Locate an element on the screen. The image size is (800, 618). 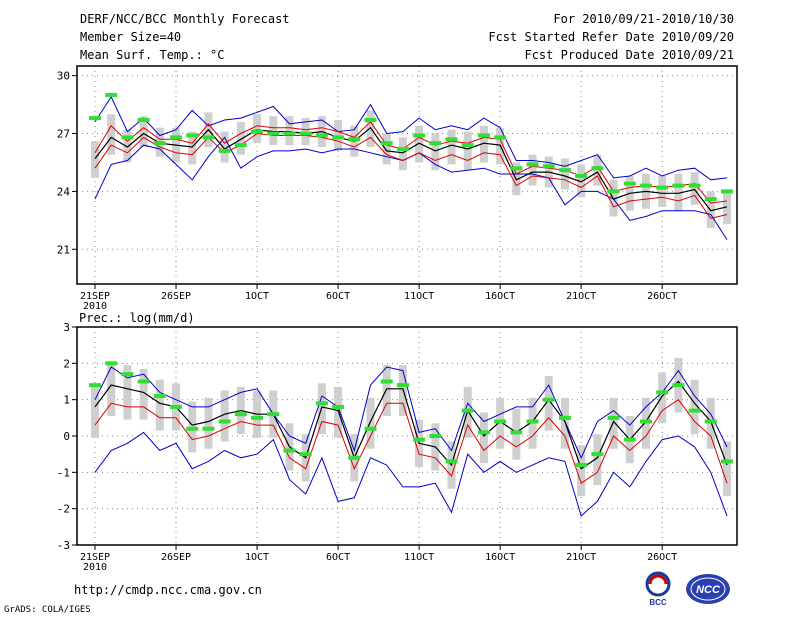
y-tick-label: 30 is located at coordinates (63, 76).